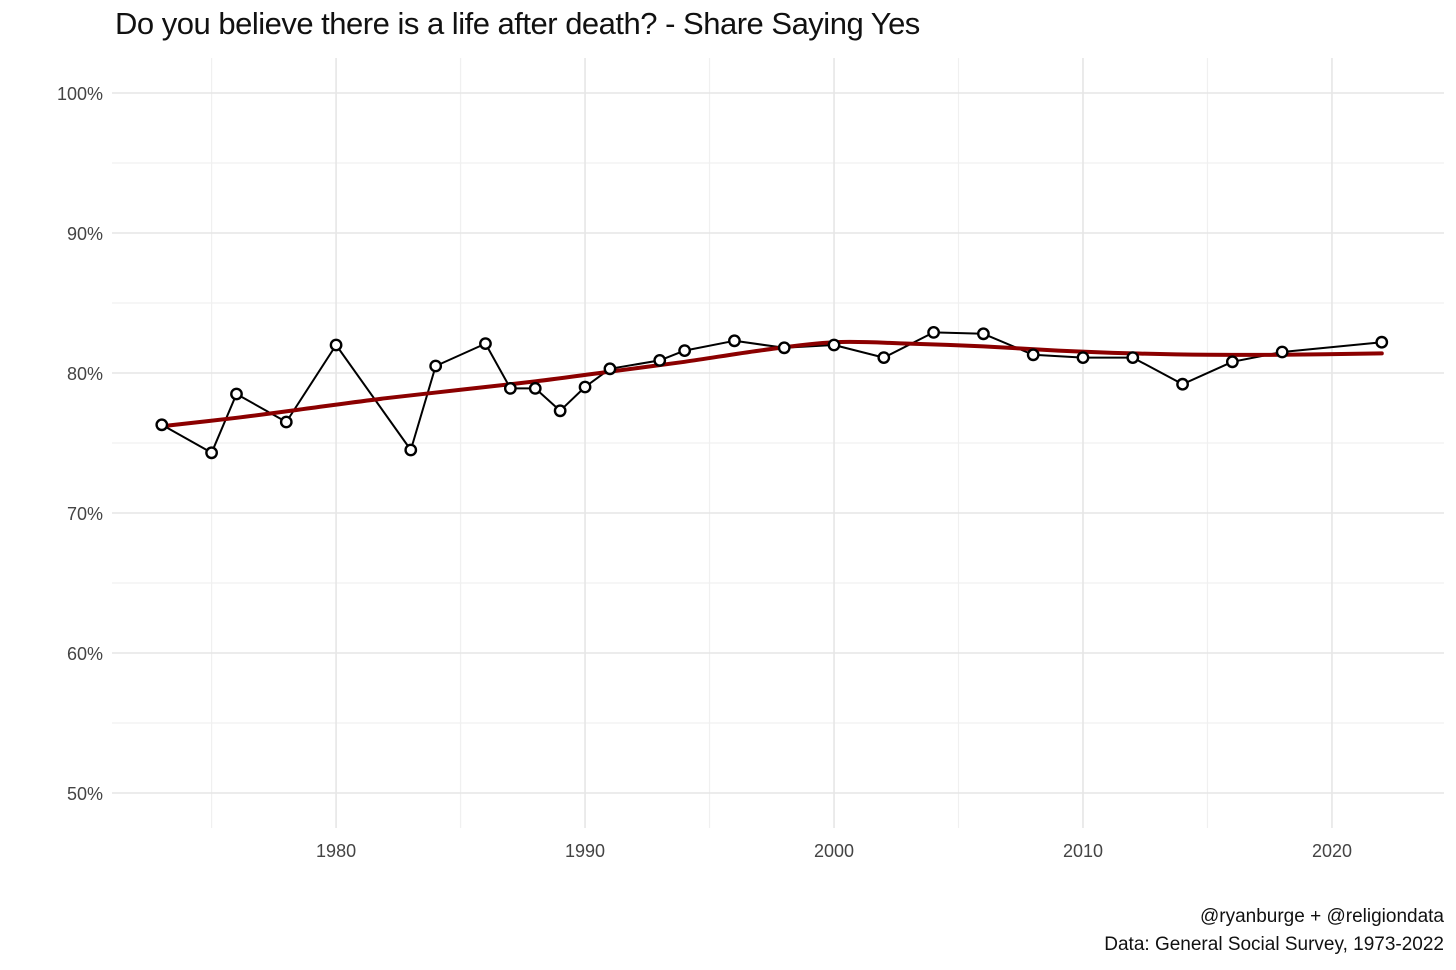  Describe the element at coordinates (1321, 916) in the screenshot. I see `caption-credit: @ryanburge + @religiondata` at that location.